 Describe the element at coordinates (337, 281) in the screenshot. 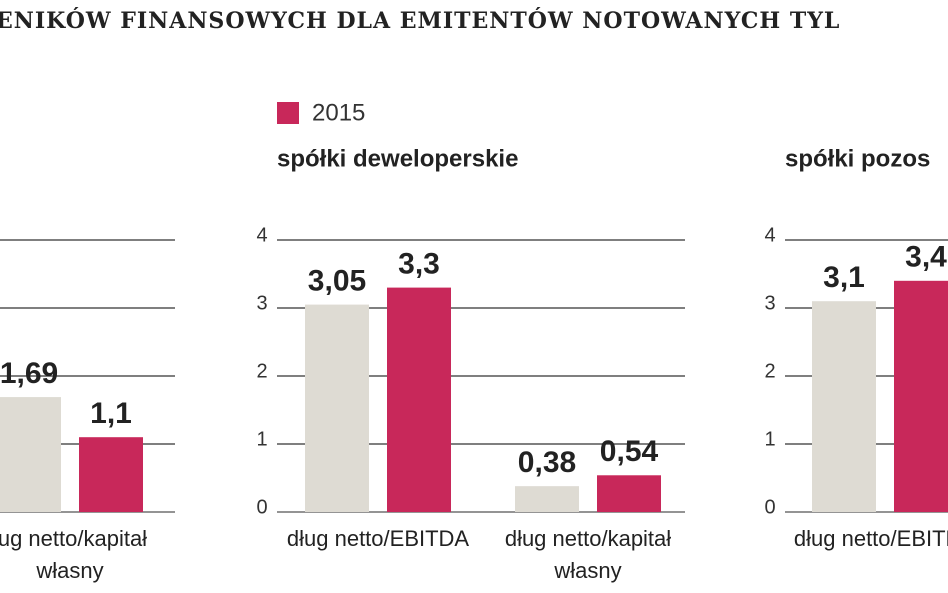

I see `value-label: 3,05` at that location.